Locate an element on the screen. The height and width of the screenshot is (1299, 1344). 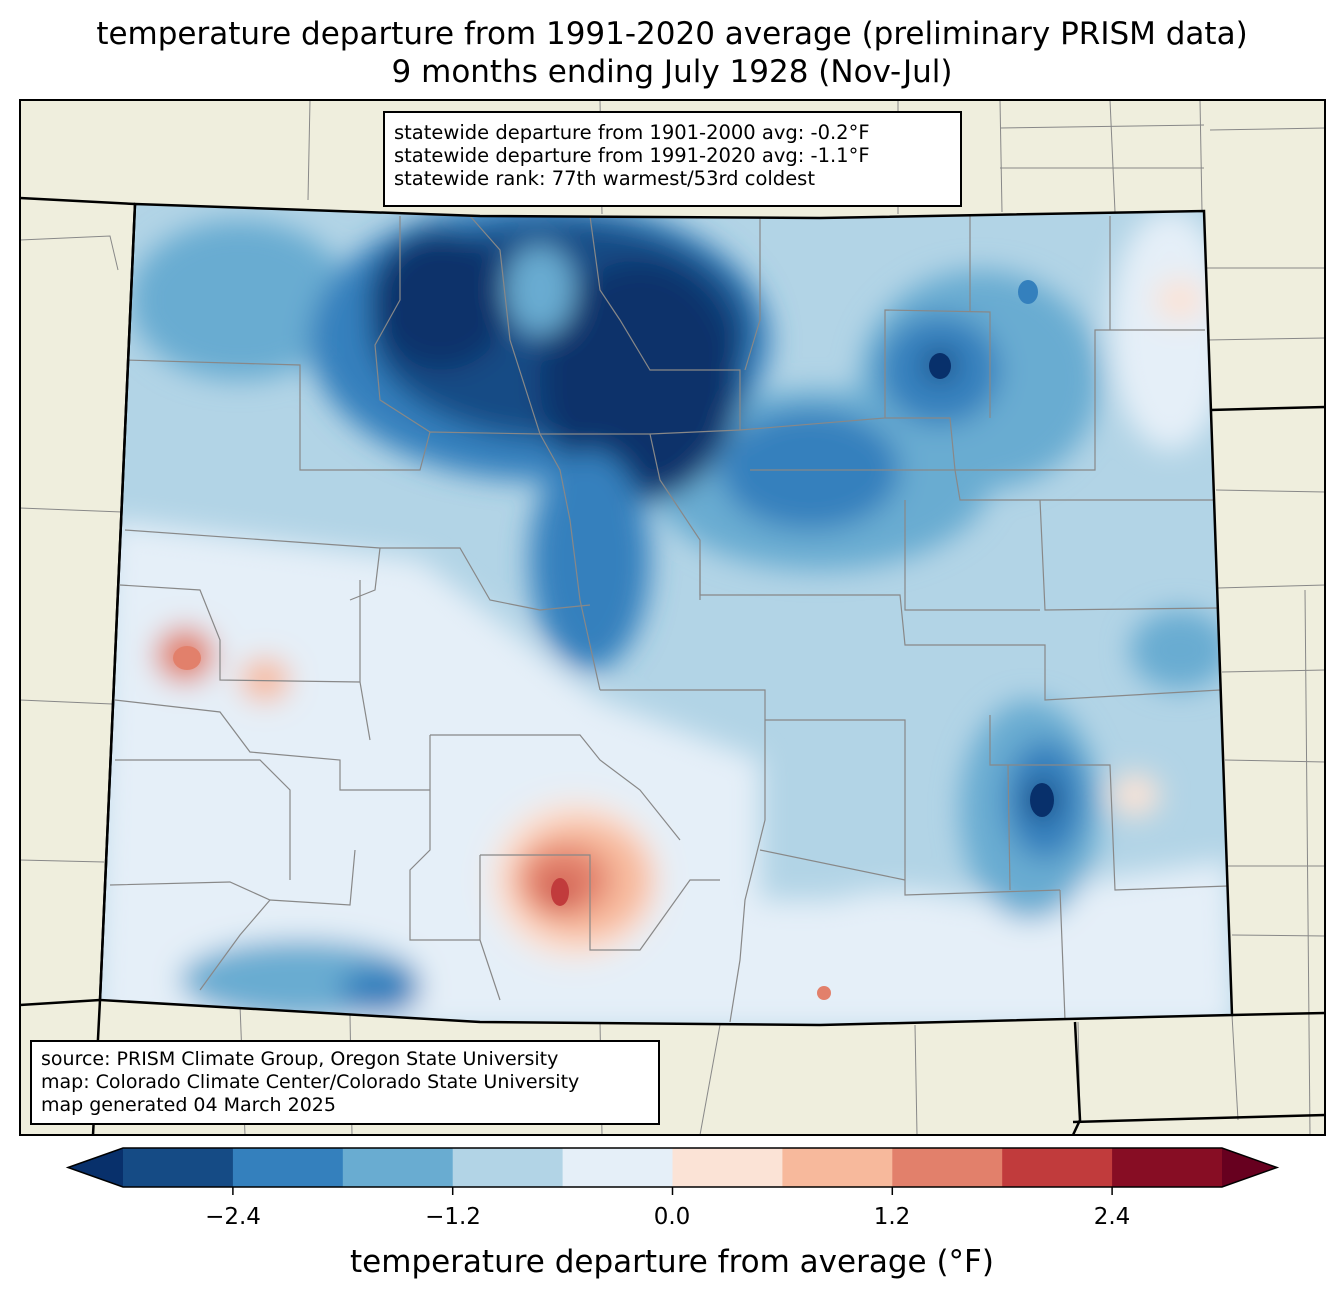
generated-date-line: map generated 04 March 2025 is located at coordinates (188, 1105).